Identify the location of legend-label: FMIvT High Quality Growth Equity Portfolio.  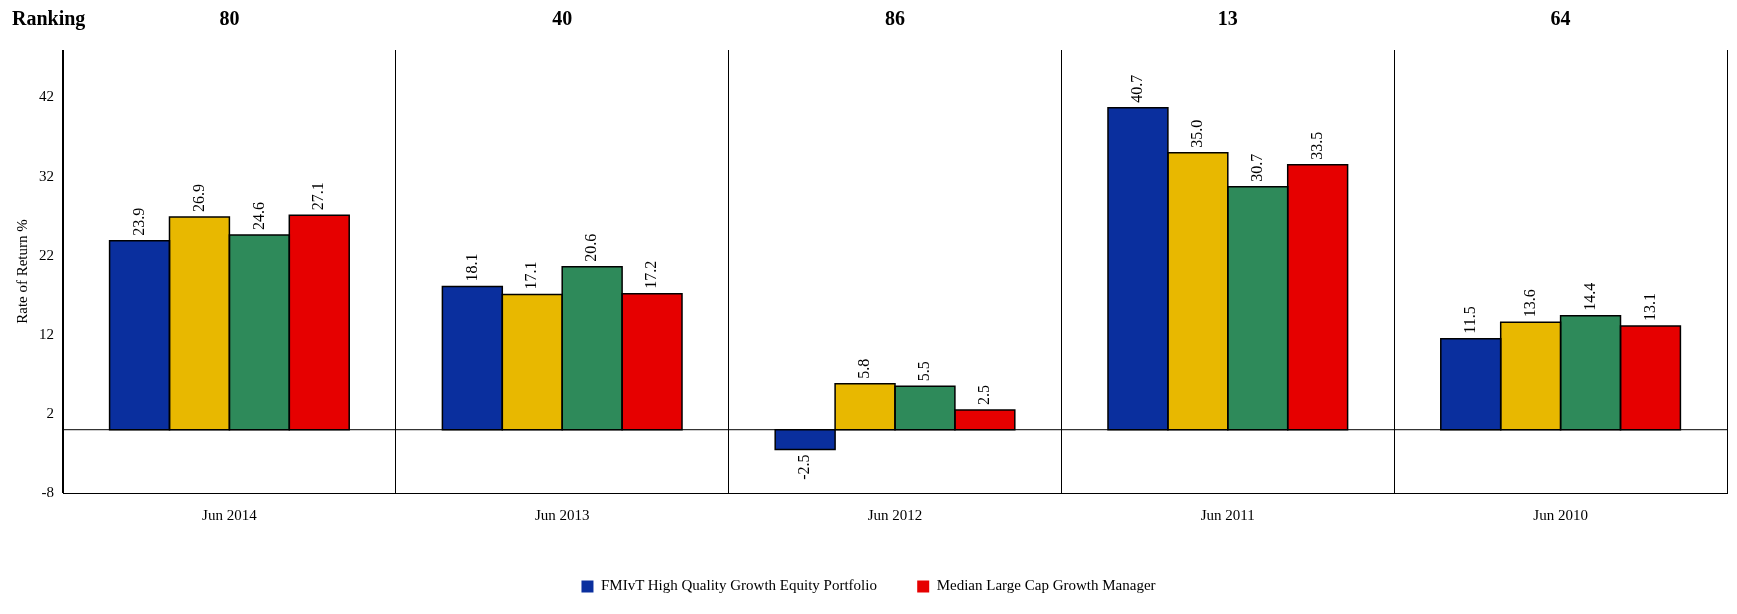
(738, 585).